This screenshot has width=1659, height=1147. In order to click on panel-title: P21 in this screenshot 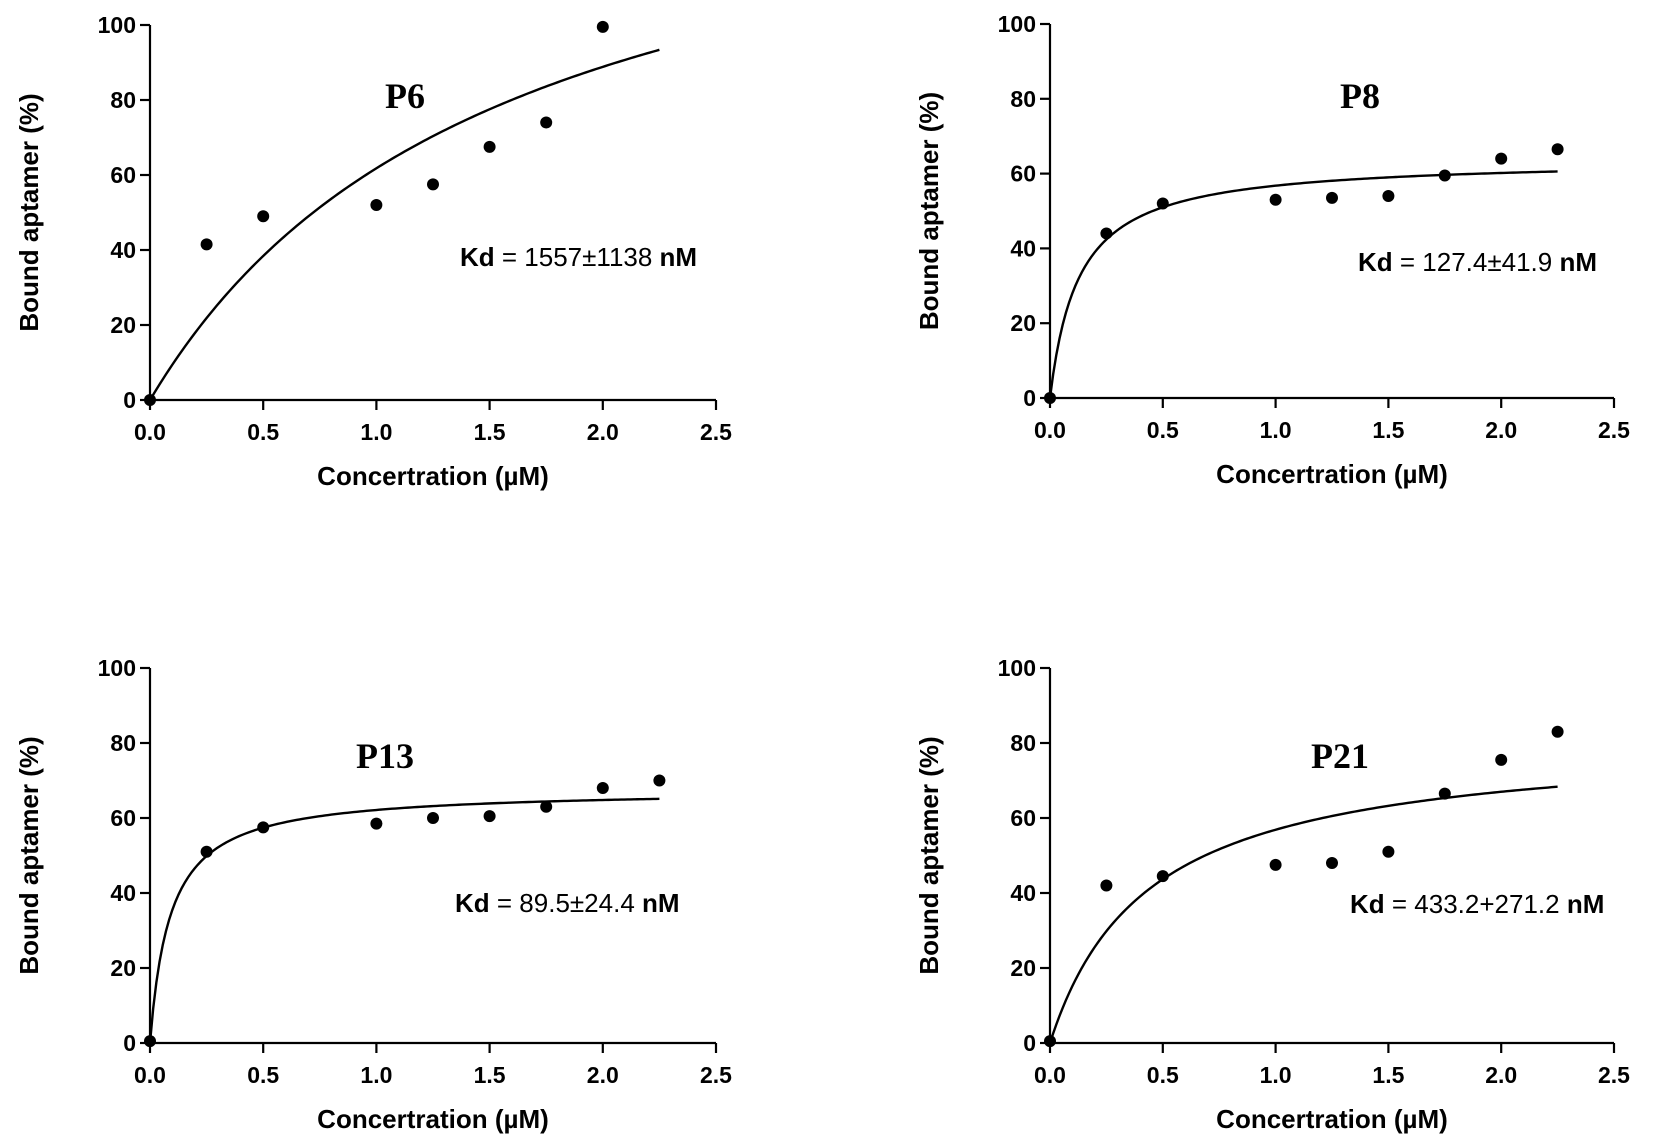, I will do `click(1340, 756)`.